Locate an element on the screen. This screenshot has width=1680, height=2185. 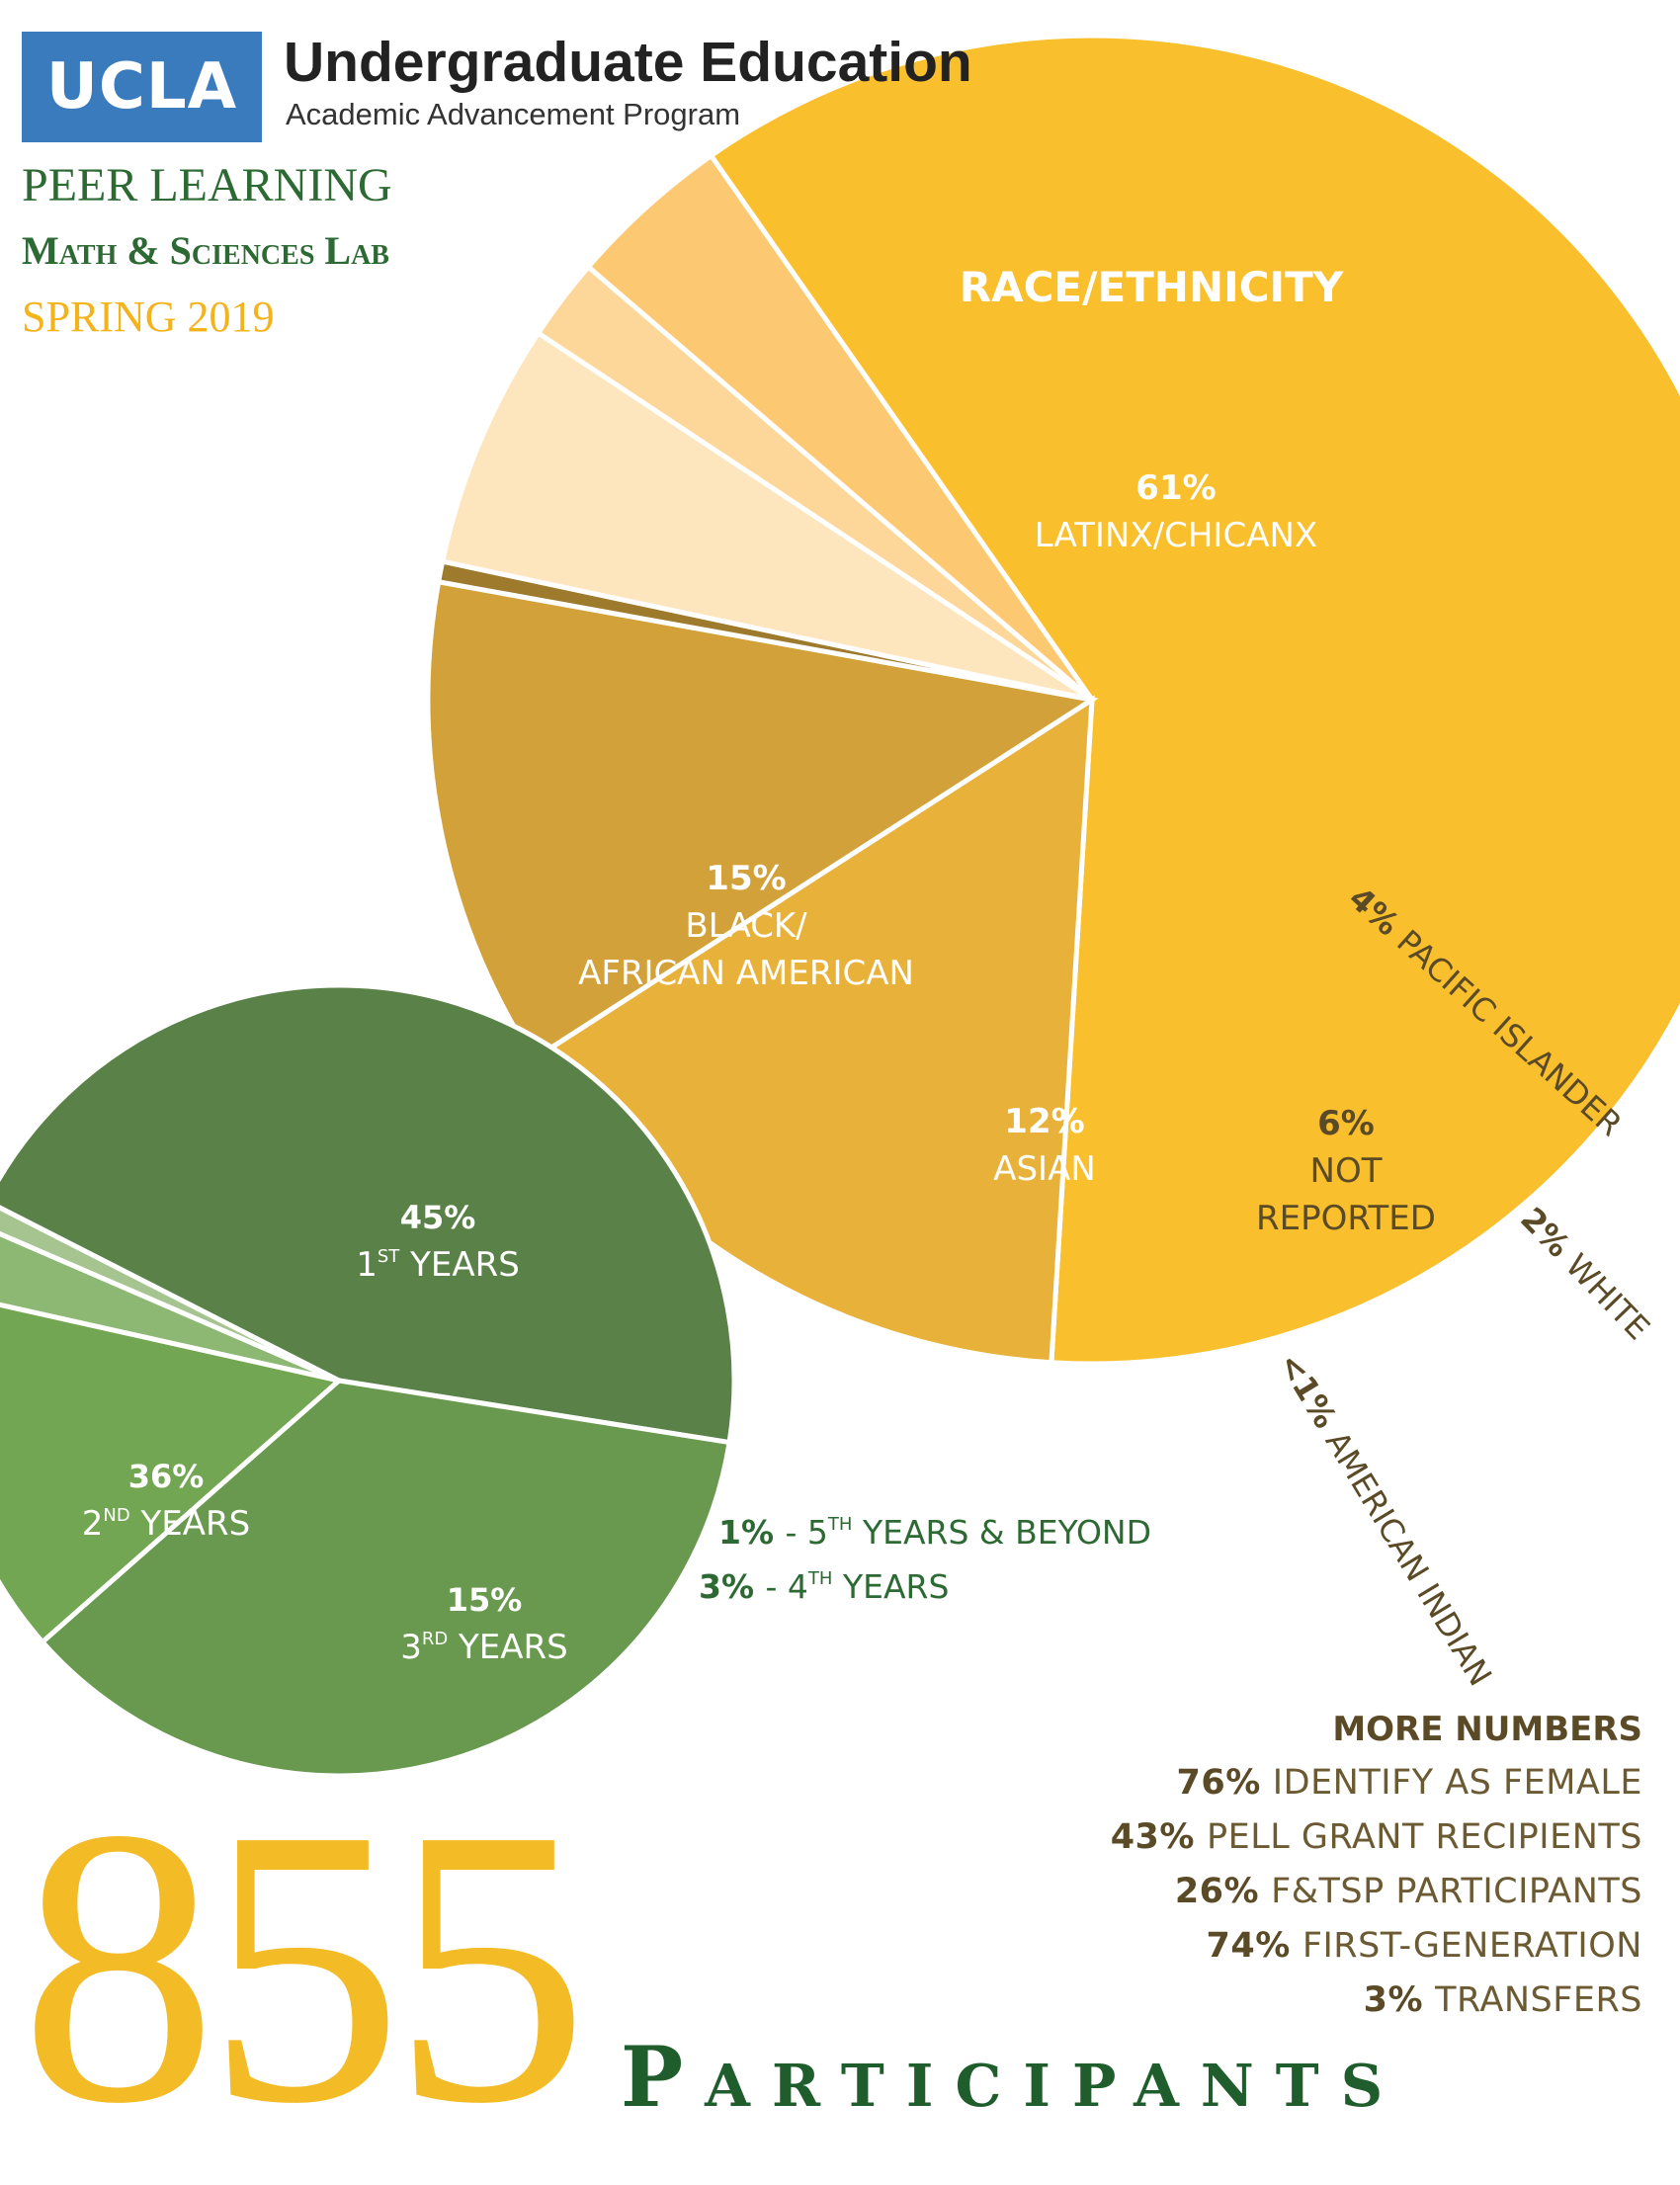
year-outer-label-4th-years: 3% - 4TH YEARS is located at coordinates (824, 1587).